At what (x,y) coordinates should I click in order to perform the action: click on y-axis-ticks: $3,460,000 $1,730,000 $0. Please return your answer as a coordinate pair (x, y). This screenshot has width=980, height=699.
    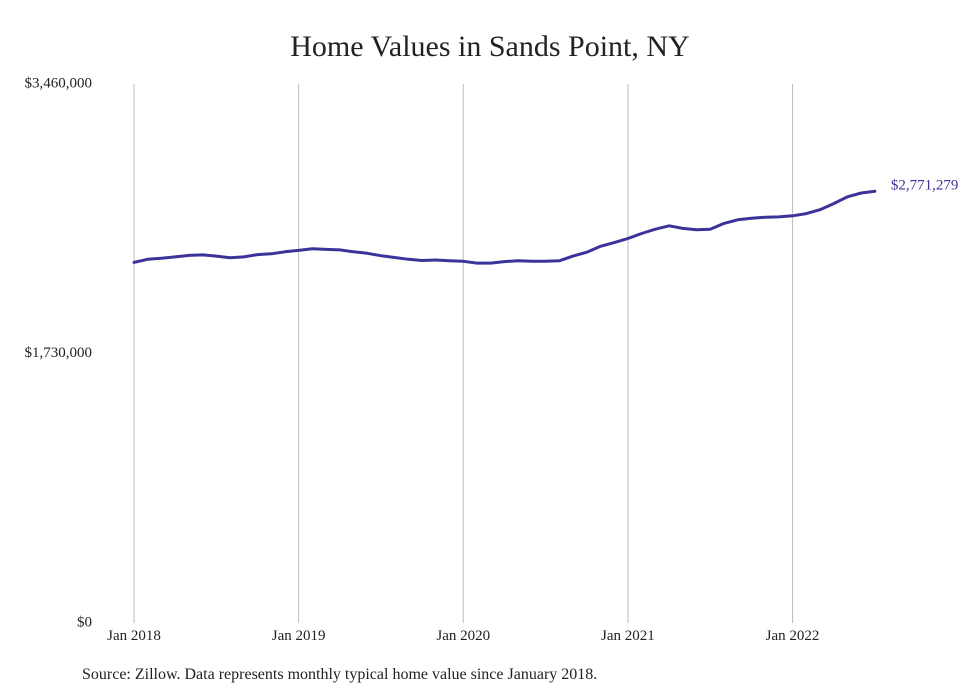
    Looking at the image, I should click on (59, 352).